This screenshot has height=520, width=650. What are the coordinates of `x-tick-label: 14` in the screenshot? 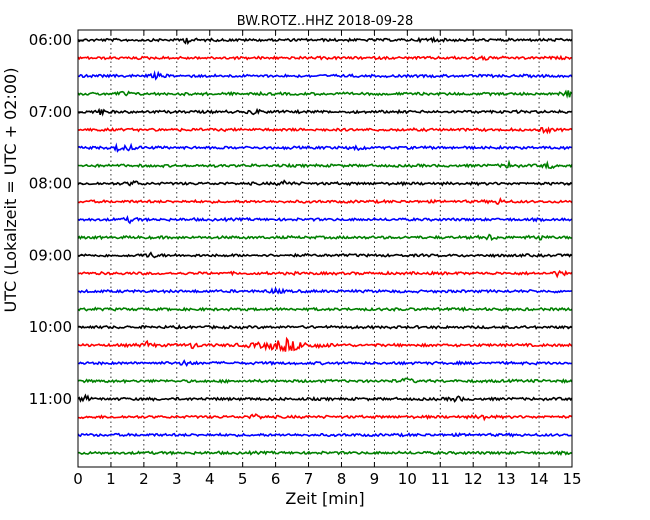 It's located at (539, 479).